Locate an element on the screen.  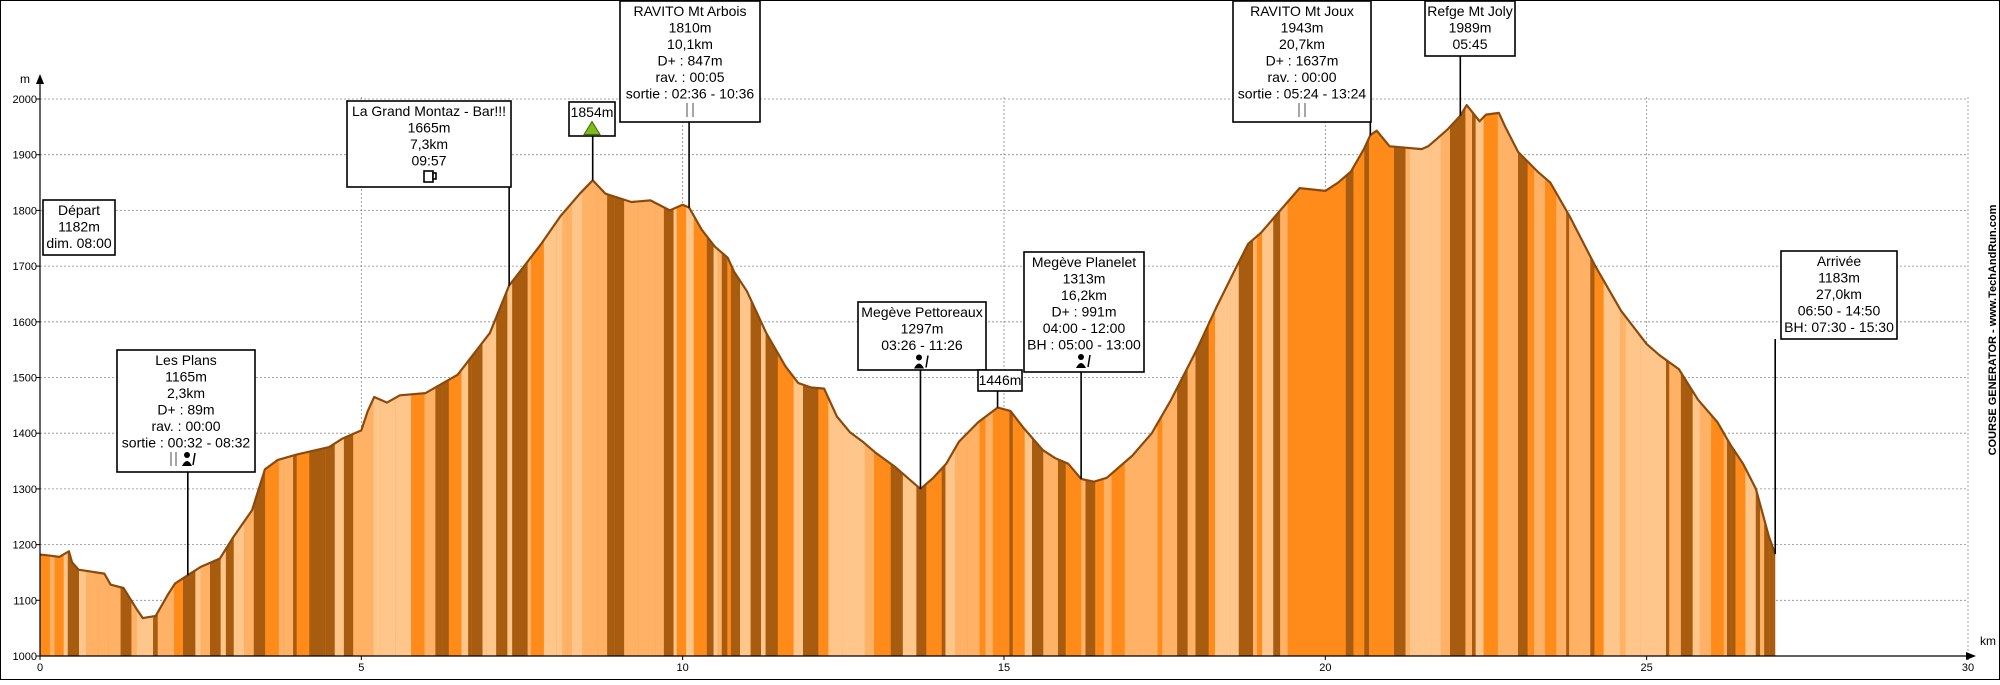
waypoint-text: 1313m is located at coordinates (1084, 279).